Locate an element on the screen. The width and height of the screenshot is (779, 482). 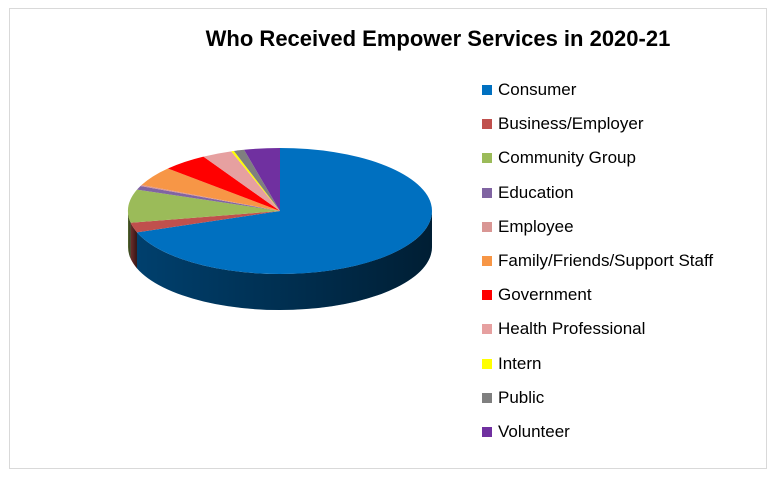
chart-title: Who Received Empower Services in 2020-21 is located at coordinates (438, 38).